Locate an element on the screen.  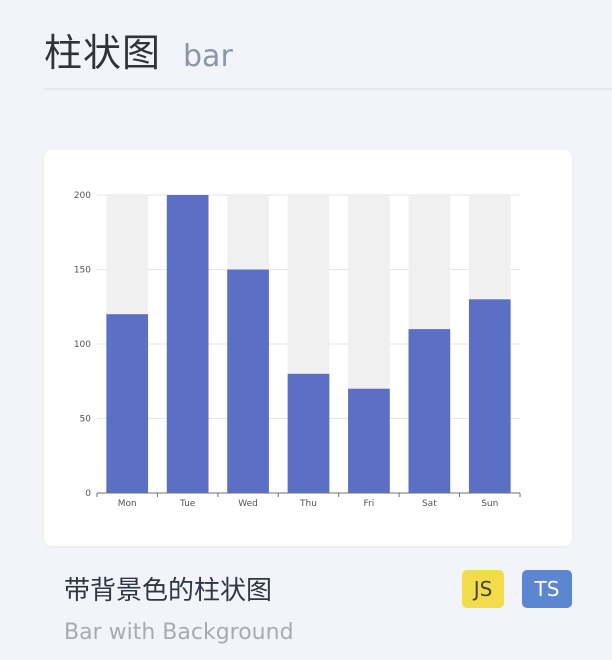
page-title: 柱状图 is located at coordinates (103, 53).